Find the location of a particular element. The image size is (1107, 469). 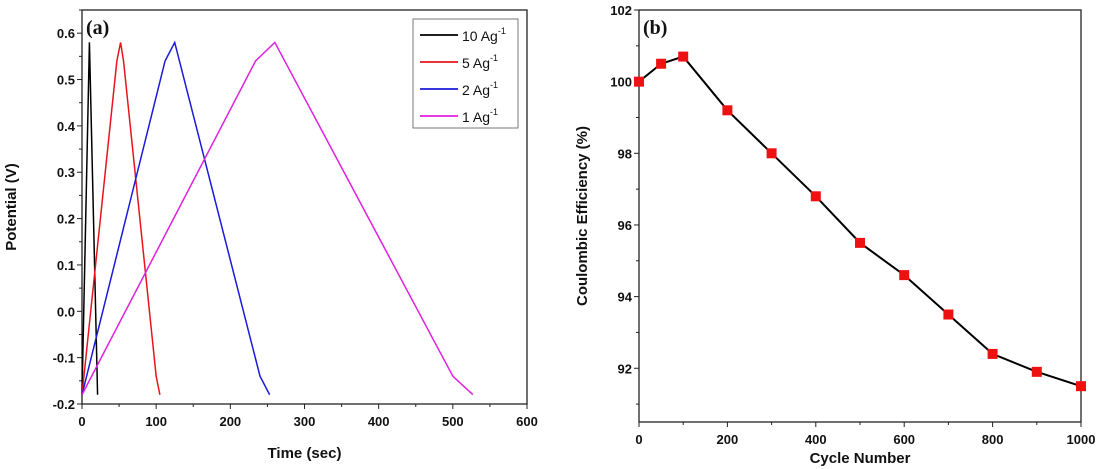

y-tick-label: 92 is located at coordinates (625, 368).